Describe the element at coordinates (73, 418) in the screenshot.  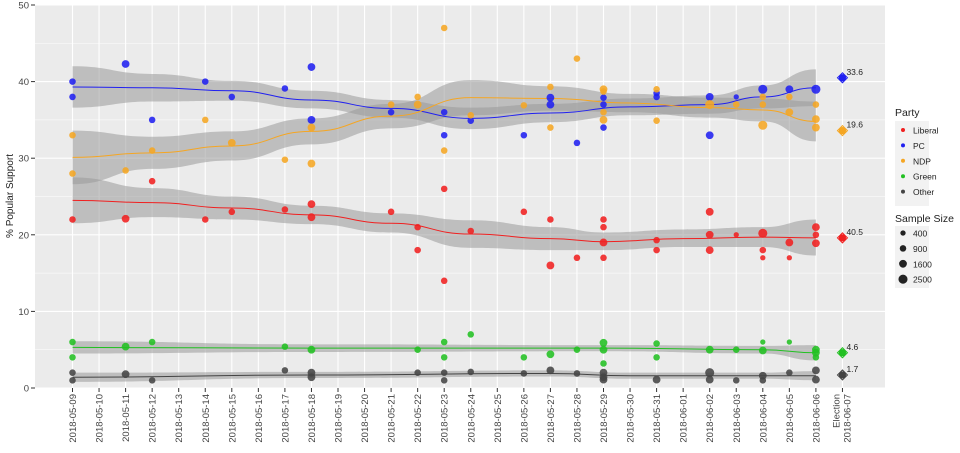
I see `x-tick-label: 2018-05-09` at that location.